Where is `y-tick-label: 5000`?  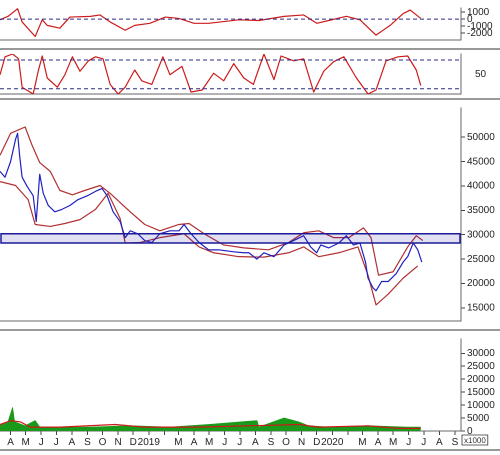
y-tick-label: 5000 is located at coordinates (478, 418).